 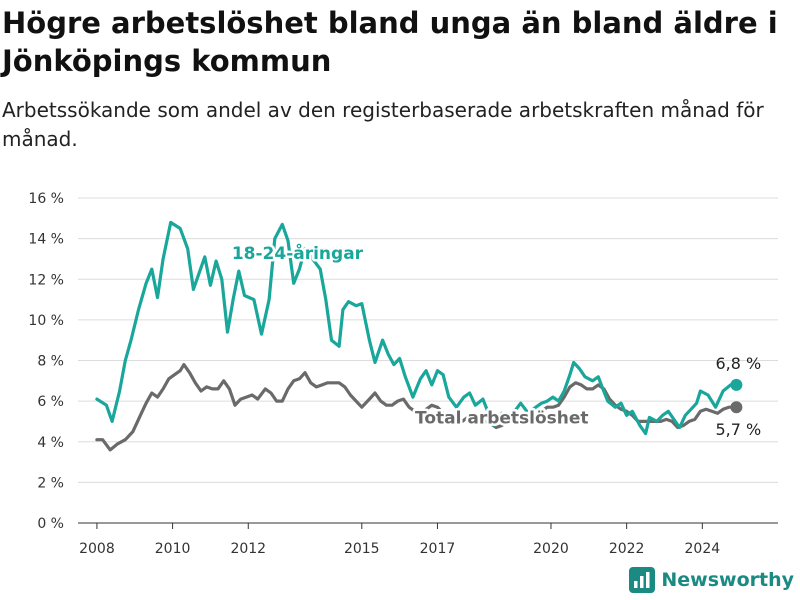 I want to click on x-tick-label: 2015, so click(x=362, y=549).